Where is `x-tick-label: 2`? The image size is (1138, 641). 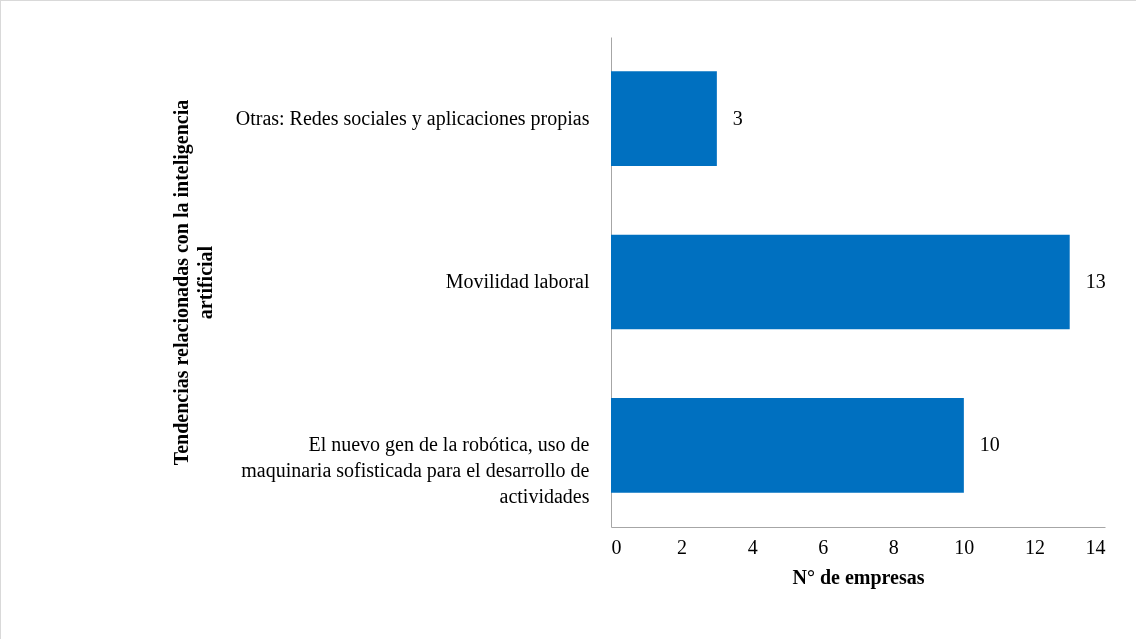 x-tick-label: 2 is located at coordinates (682, 546).